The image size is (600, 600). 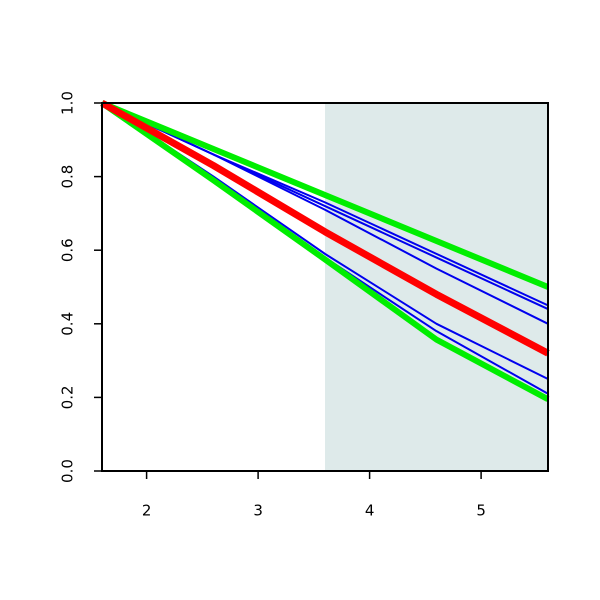 What do you see at coordinates (481, 511) in the screenshot?
I see `x-tick-label: 5` at bounding box center [481, 511].